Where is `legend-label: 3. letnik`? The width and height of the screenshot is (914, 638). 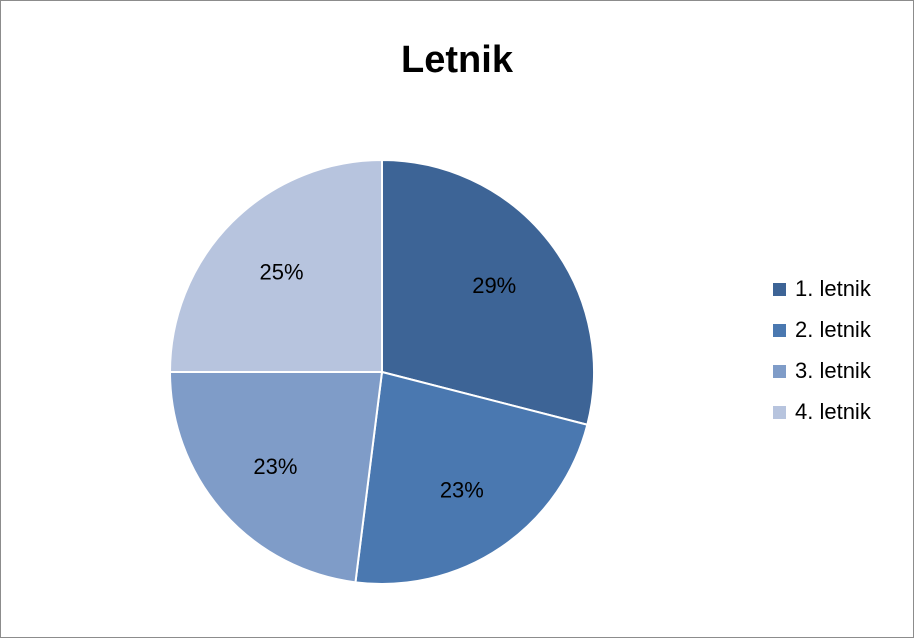 legend-label: 3. letnik is located at coordinates (833, 370).